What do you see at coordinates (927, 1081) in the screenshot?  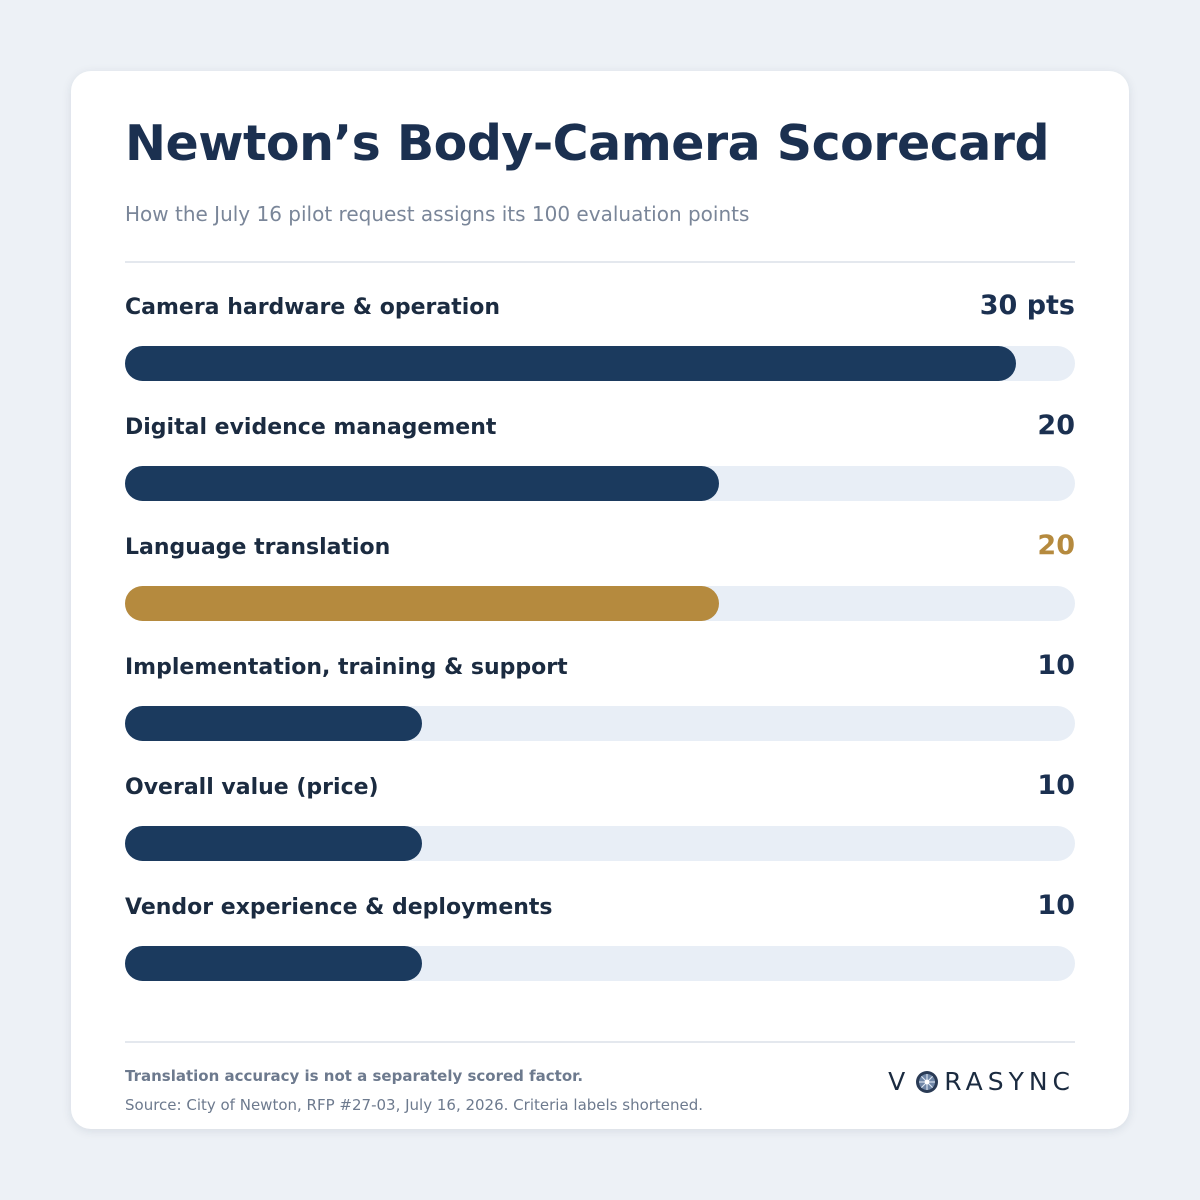 I see `compass-lens-icon` at bounding box center [927, 1081].